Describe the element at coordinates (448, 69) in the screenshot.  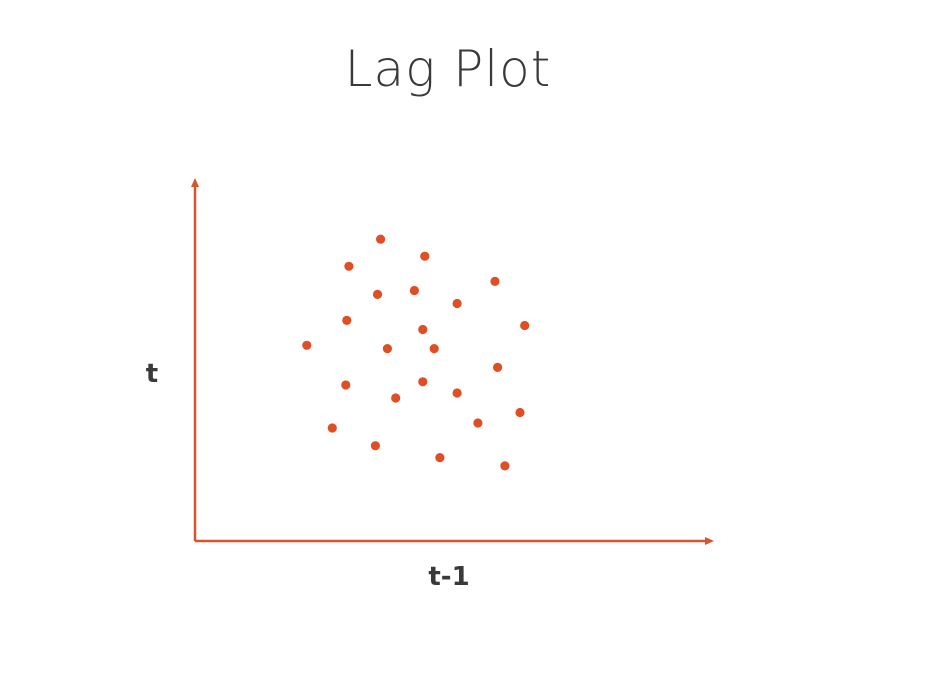
I see `chart-title: Lag Plot` at that location.